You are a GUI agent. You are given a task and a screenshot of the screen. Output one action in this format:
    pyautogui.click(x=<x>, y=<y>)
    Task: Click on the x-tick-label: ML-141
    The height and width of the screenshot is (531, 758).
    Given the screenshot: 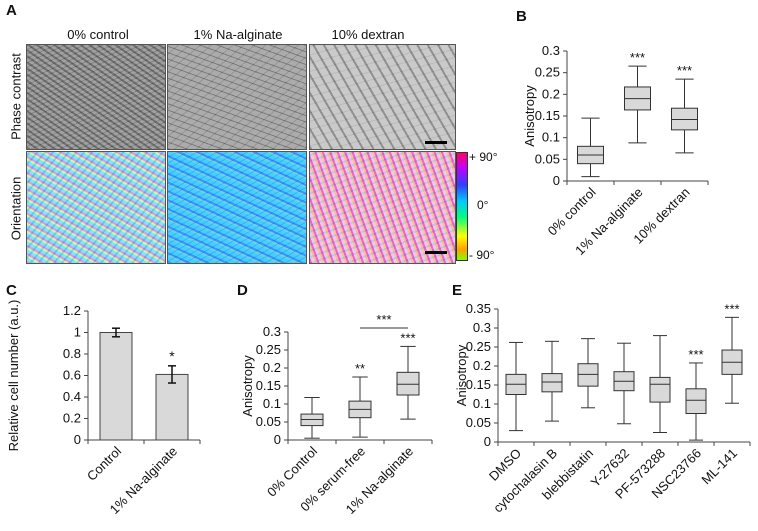 What is the action you would take?
    pyautogui.click(x=719, y=467)
    